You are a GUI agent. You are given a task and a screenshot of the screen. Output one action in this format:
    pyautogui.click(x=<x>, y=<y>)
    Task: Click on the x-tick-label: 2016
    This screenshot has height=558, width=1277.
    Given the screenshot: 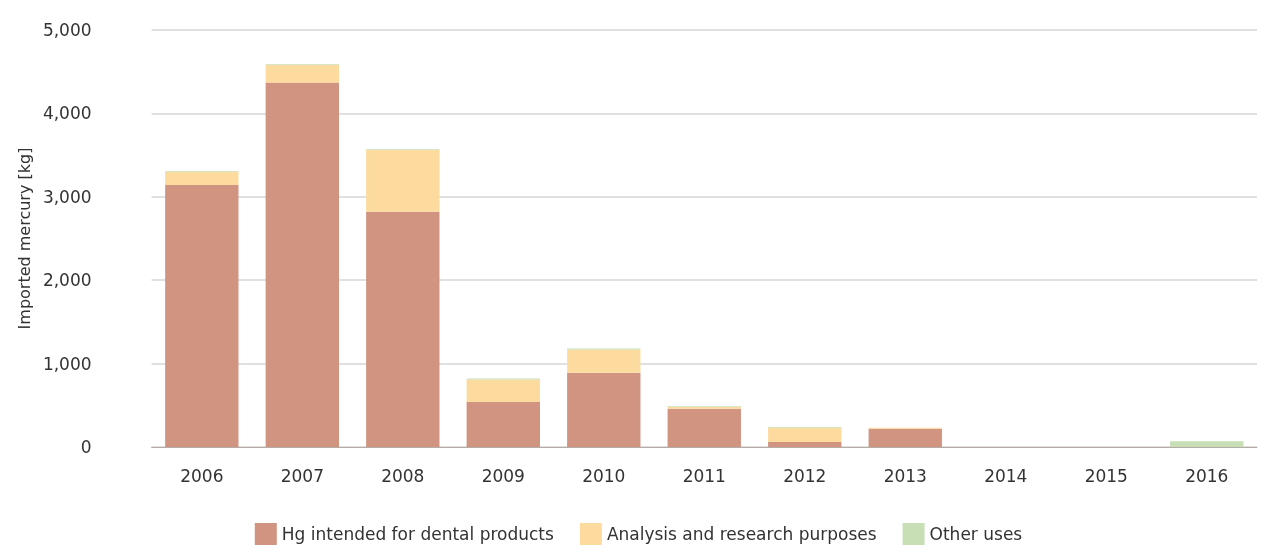 What is the action you would take?
    pyautogui.click(x=1207, y=475)
    